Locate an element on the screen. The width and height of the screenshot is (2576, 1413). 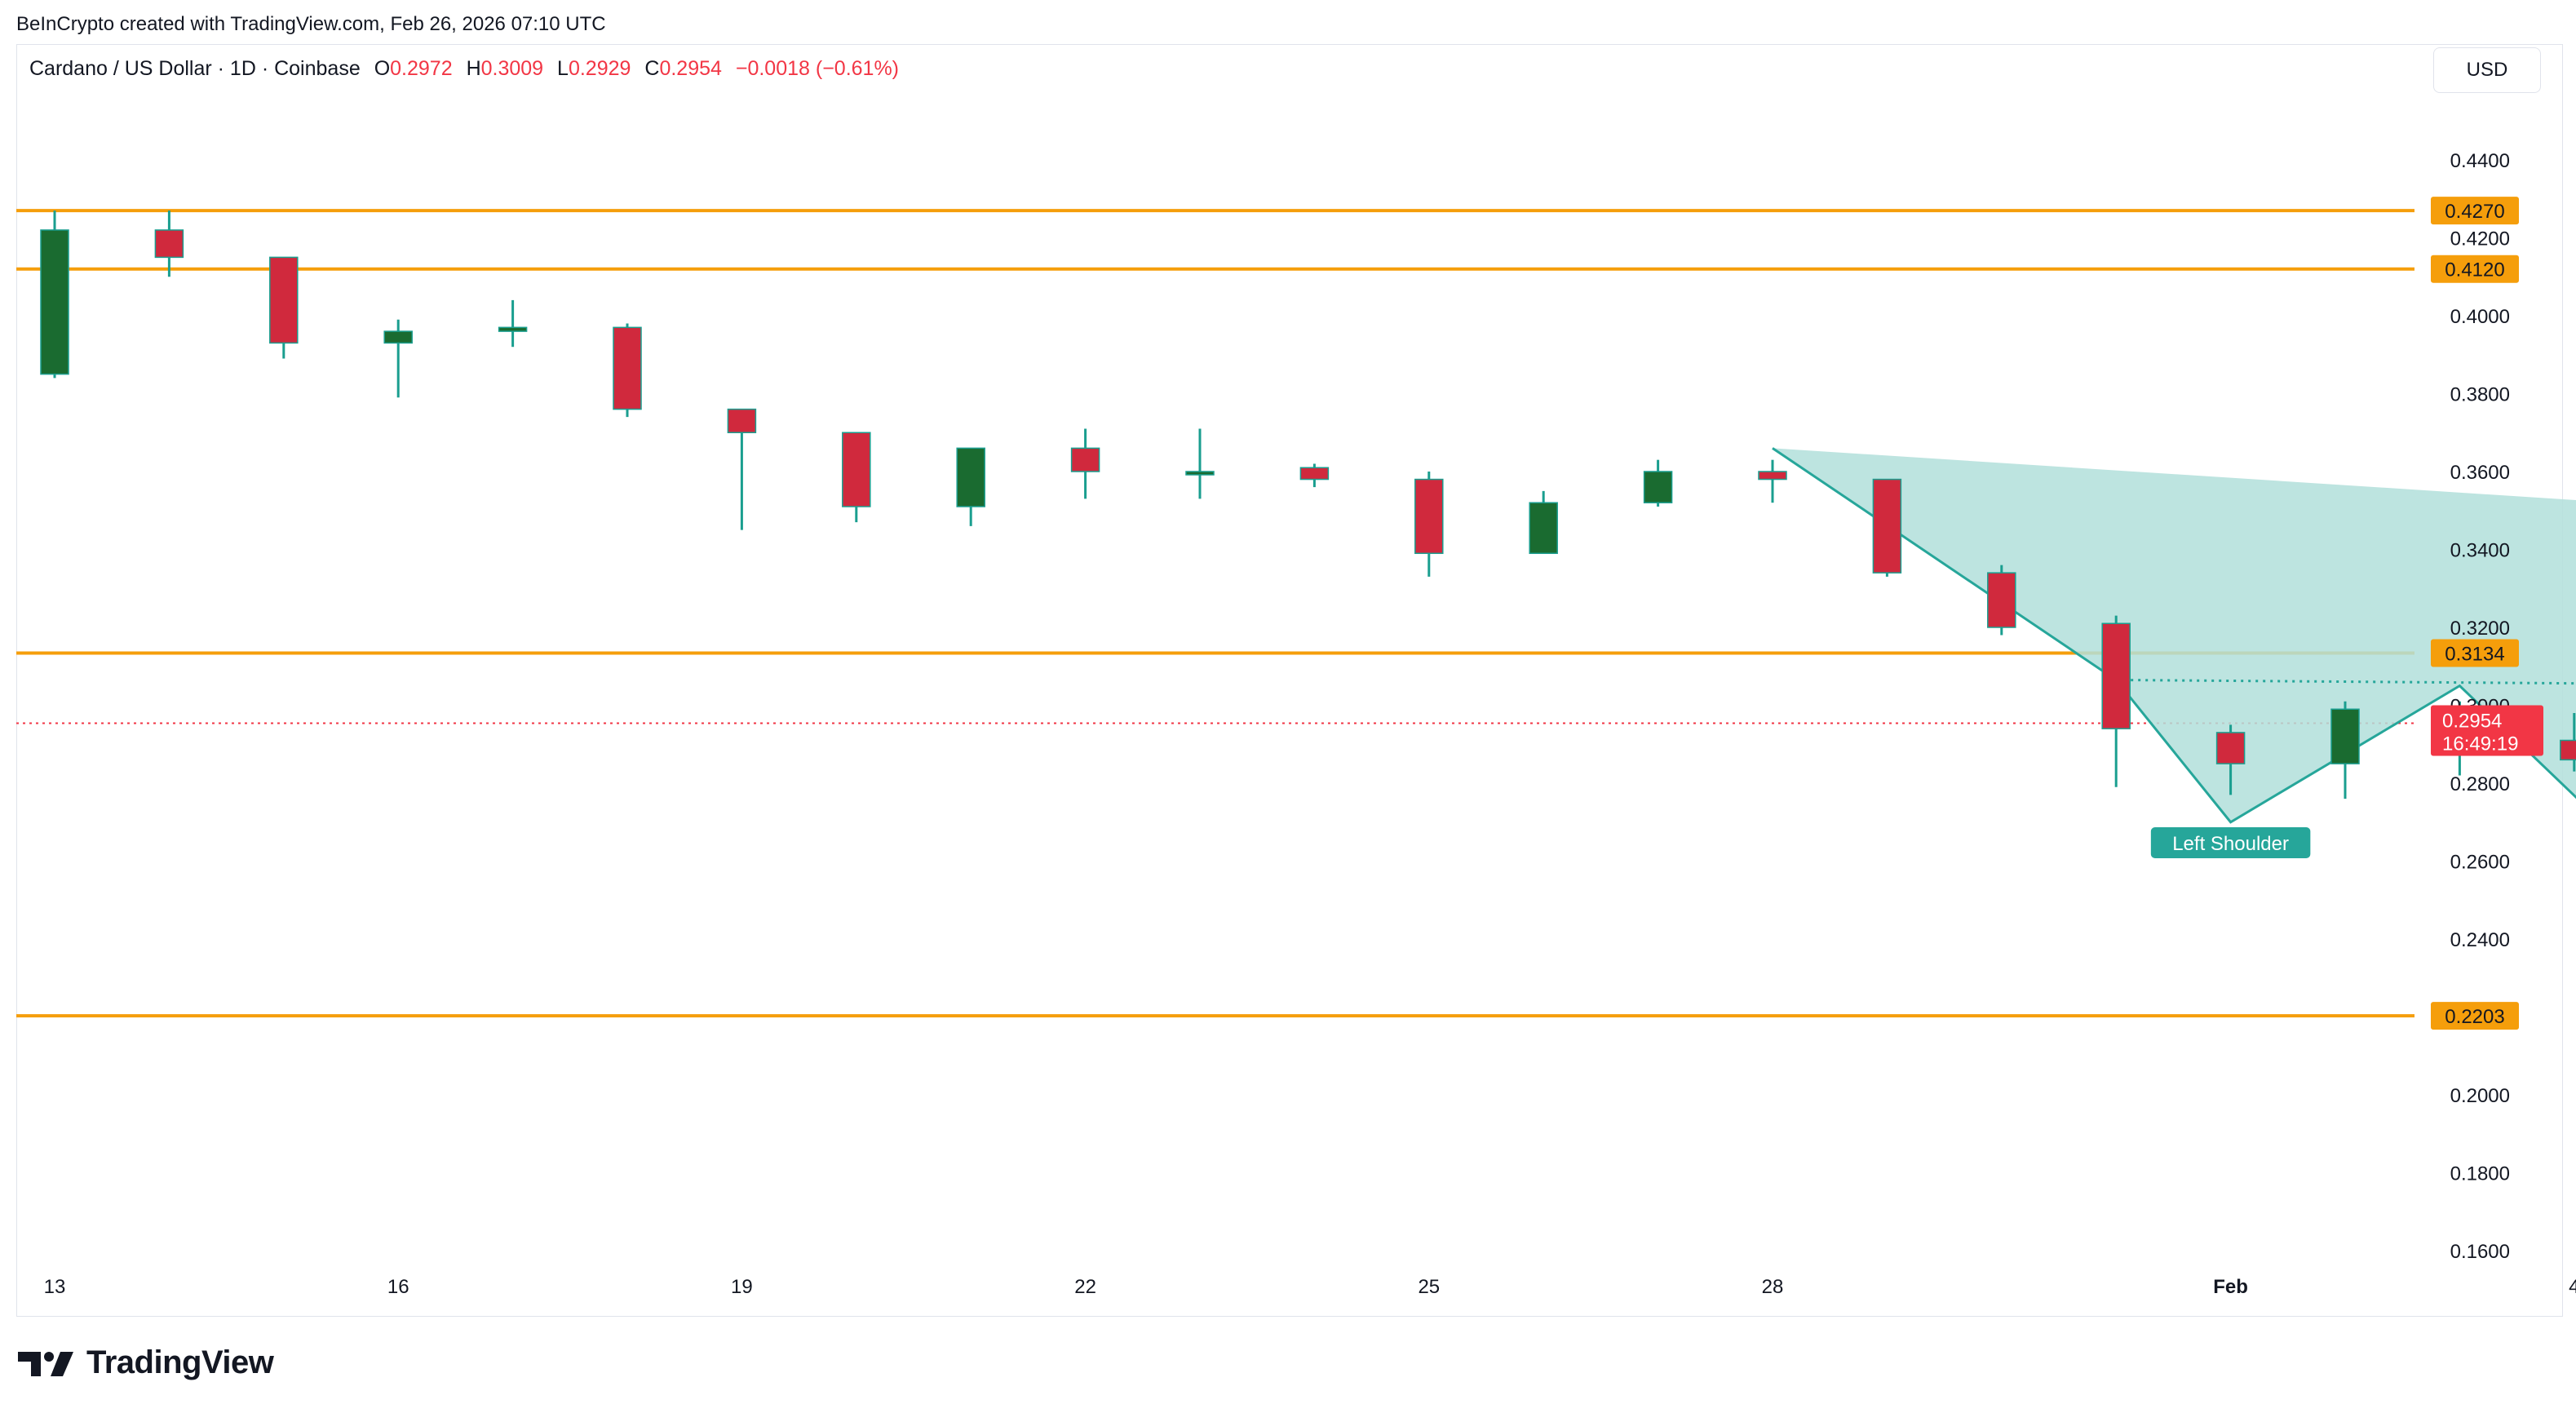
price-tick-label: 0.3600 is located at coordinates (2480, 473).